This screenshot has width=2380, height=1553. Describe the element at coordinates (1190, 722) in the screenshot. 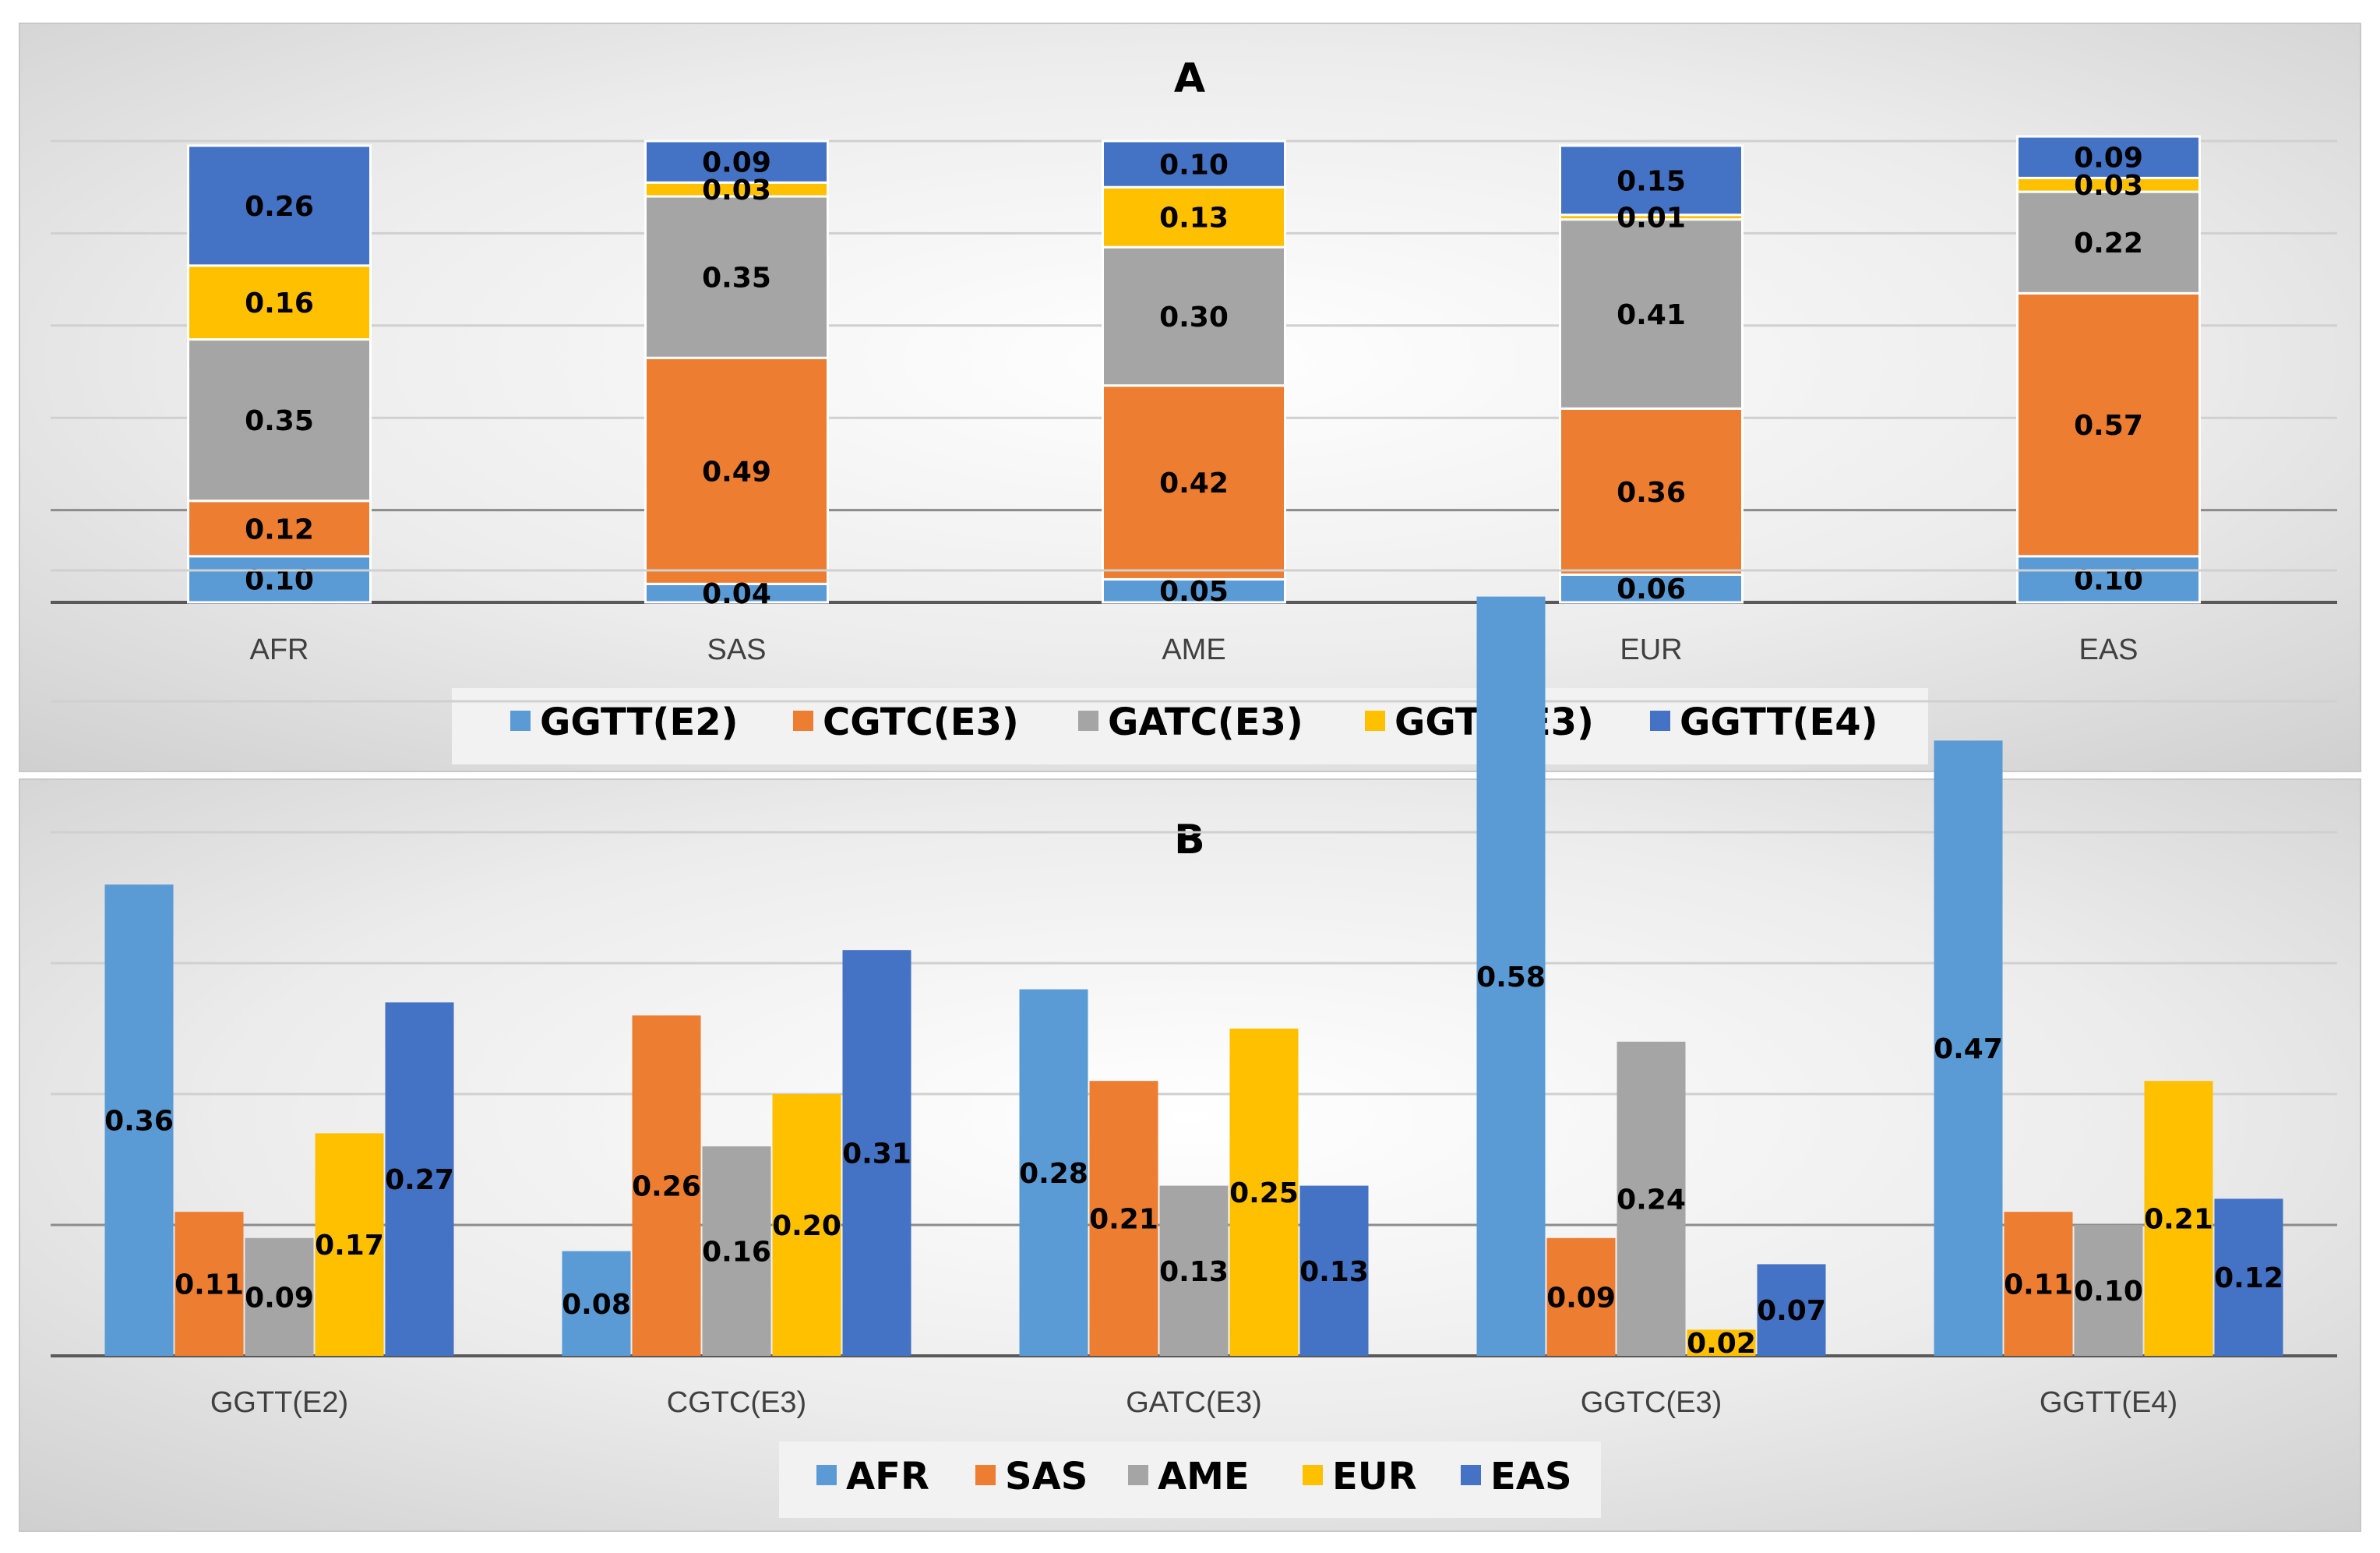

I see `legend-item-gatc-e3: GATC(E3)` at that location.